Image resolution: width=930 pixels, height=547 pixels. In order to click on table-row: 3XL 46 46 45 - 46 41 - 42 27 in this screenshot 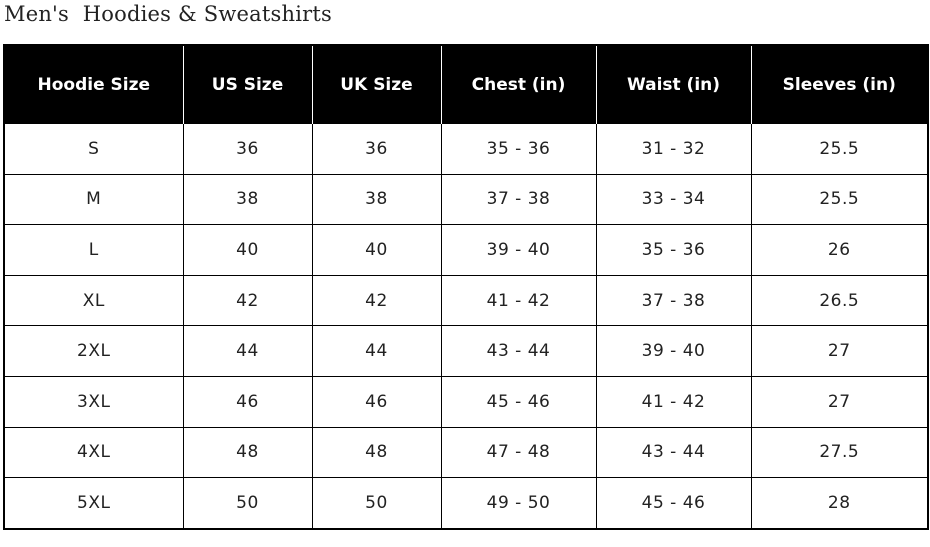, I will do `click(466, 401)`.